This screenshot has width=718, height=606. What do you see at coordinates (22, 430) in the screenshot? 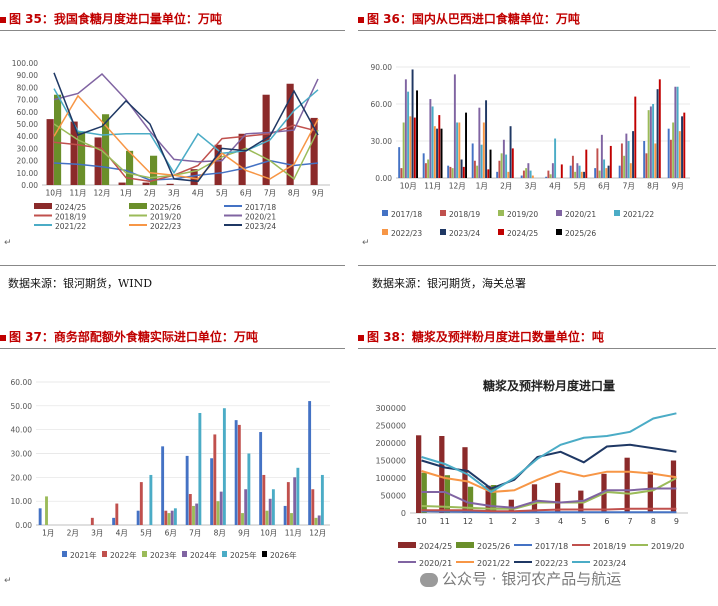
I see `y-tick-label: 40.00` at bounding box center [22, 430].